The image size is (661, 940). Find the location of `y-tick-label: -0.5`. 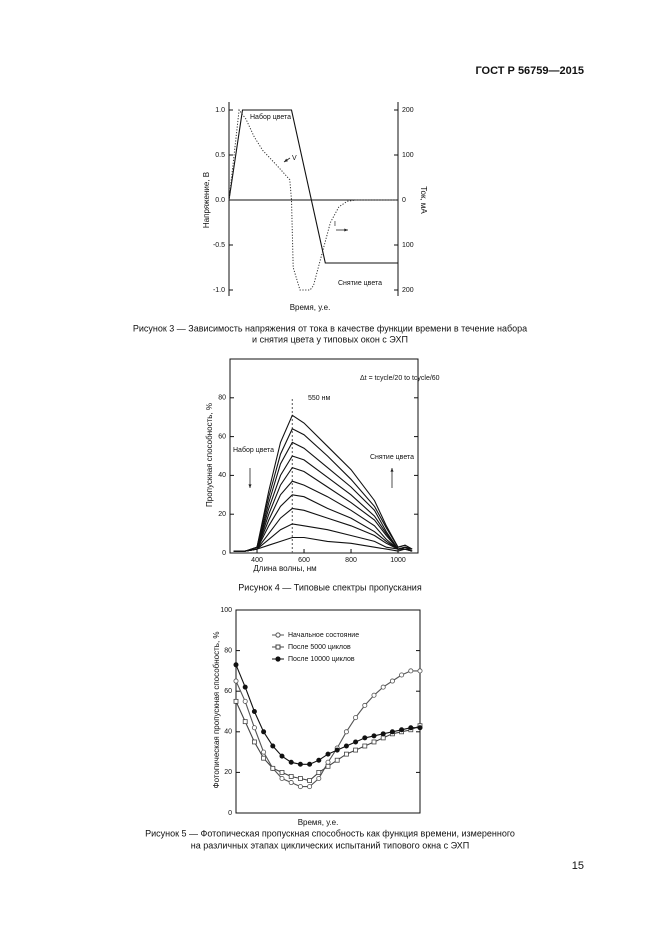

y-tick-label: -0.5 is located at coordinates (219, 245).